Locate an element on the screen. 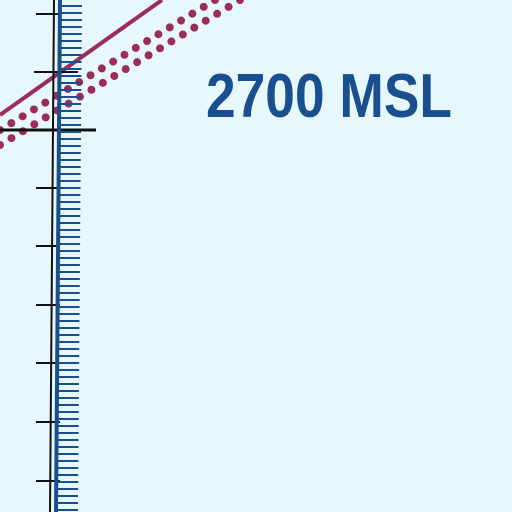 This screenshot has height=512, width=512. altitude-label: 2700 MSL is located at coordinates (329, 96).